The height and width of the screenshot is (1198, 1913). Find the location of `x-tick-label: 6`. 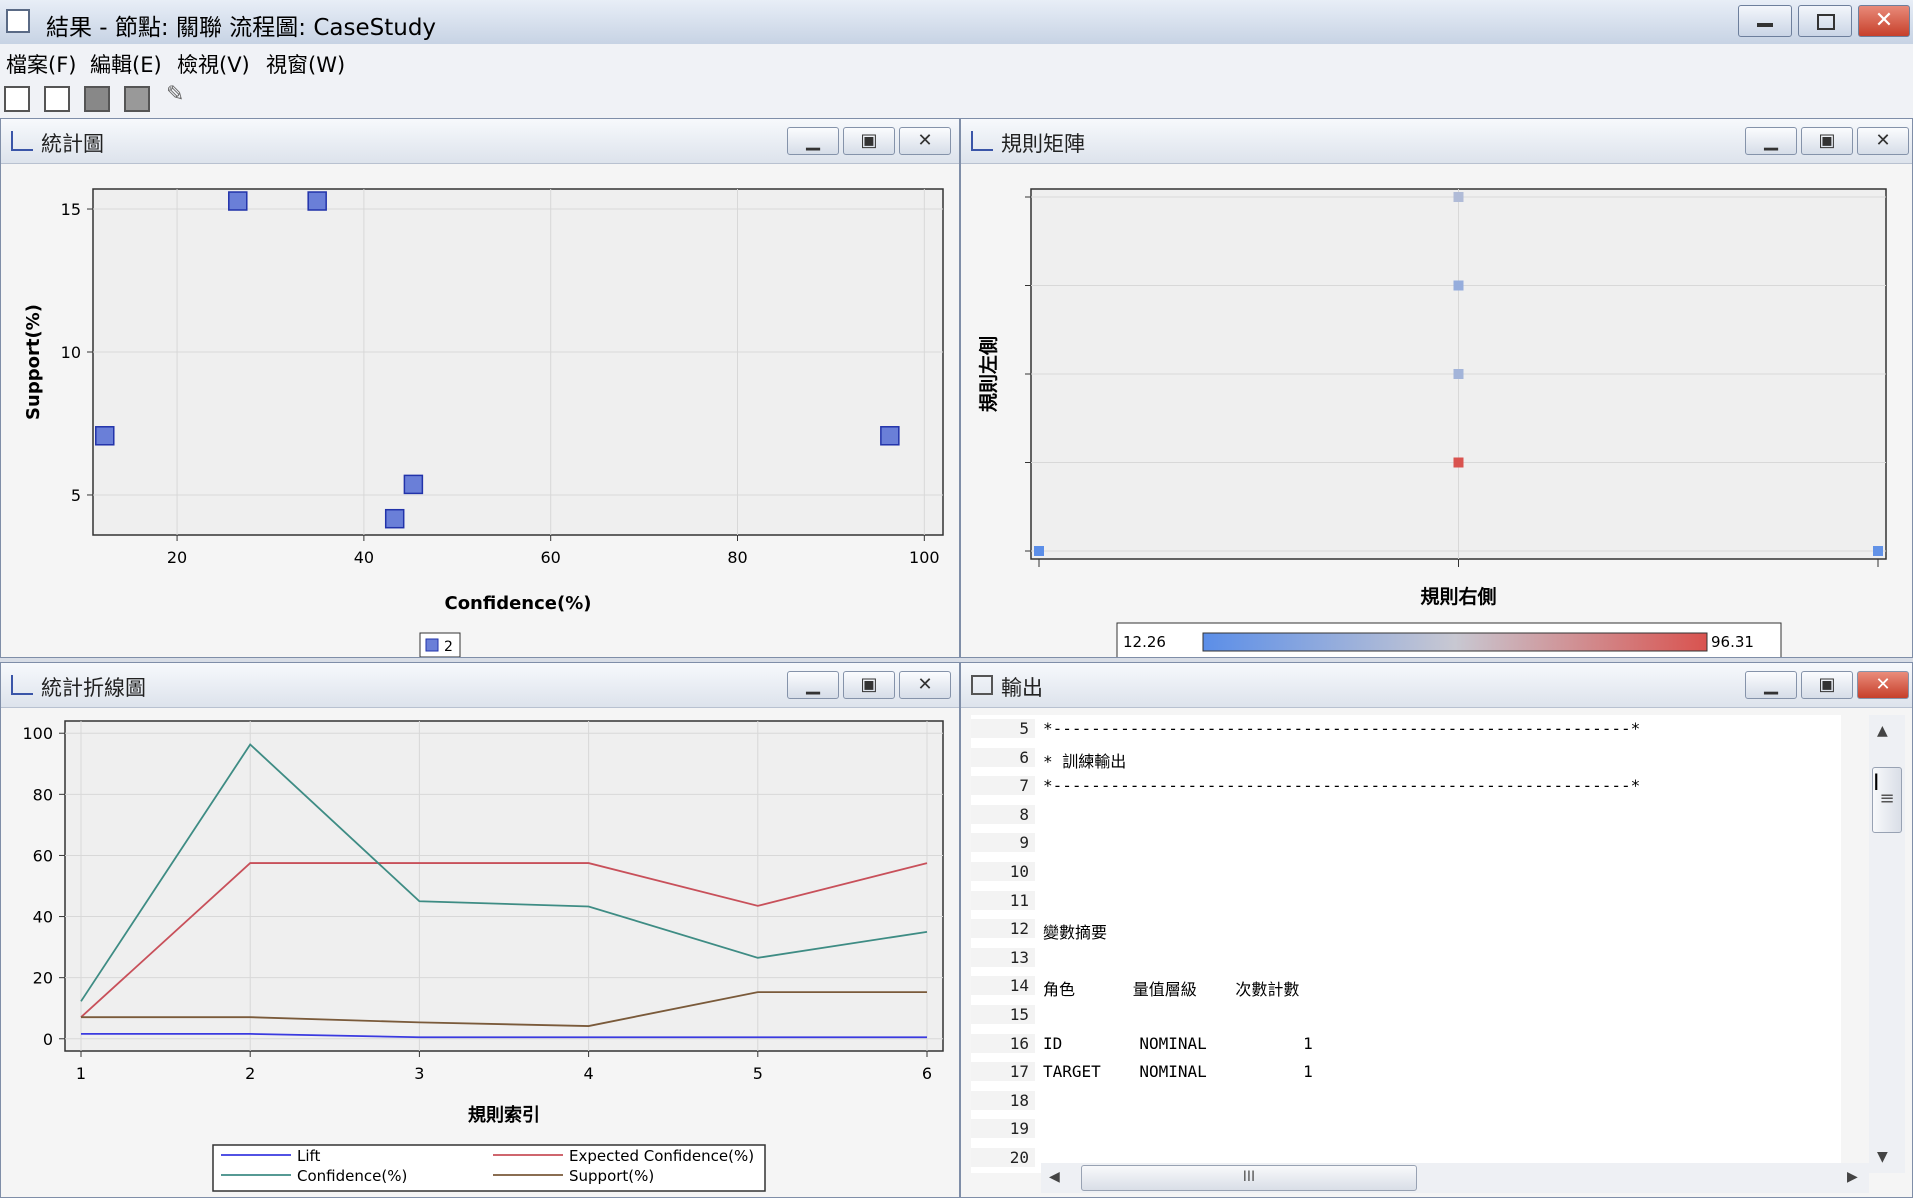

x-tick-label: 6 is located at coordinates (927, 1073).